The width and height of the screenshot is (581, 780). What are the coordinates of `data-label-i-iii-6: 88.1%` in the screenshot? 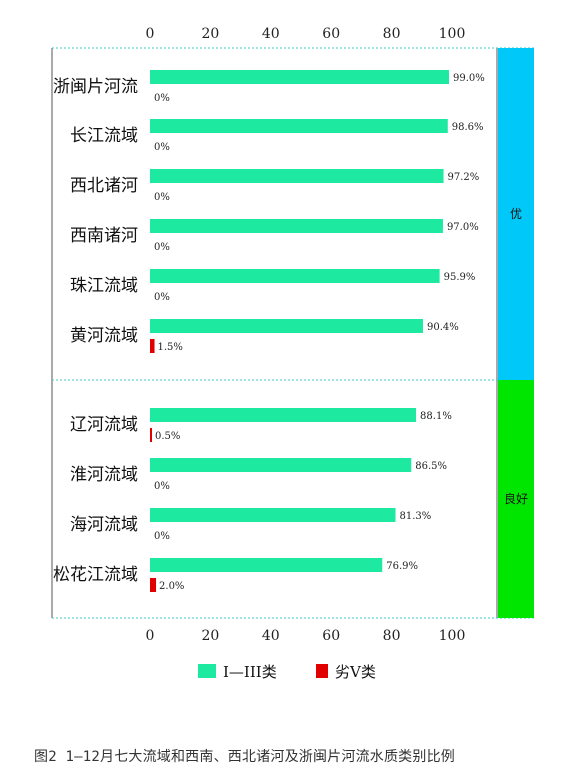 It's located at (436, 416).